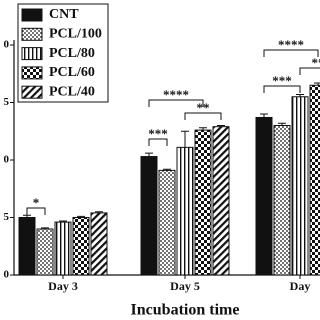 This screenshot has height=320, width=320. What do you see at coordinates (72, 91) in the screenshot?
I see `legend-label: PCL/40` at bounding box center [72, 91].